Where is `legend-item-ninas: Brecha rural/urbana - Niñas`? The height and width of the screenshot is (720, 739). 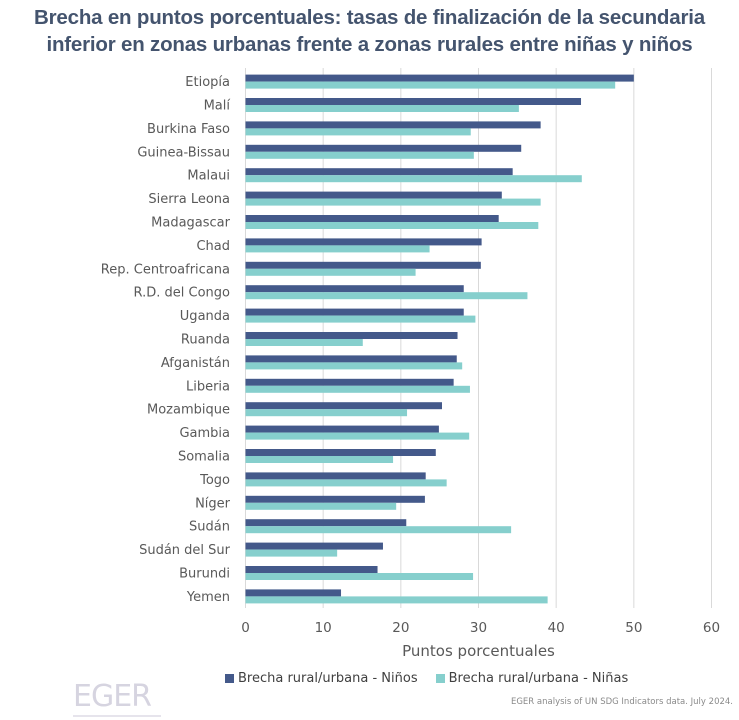
legend-item-ninas: Brecha rural/urbana - Niñas is located at coordinates (532, 678).